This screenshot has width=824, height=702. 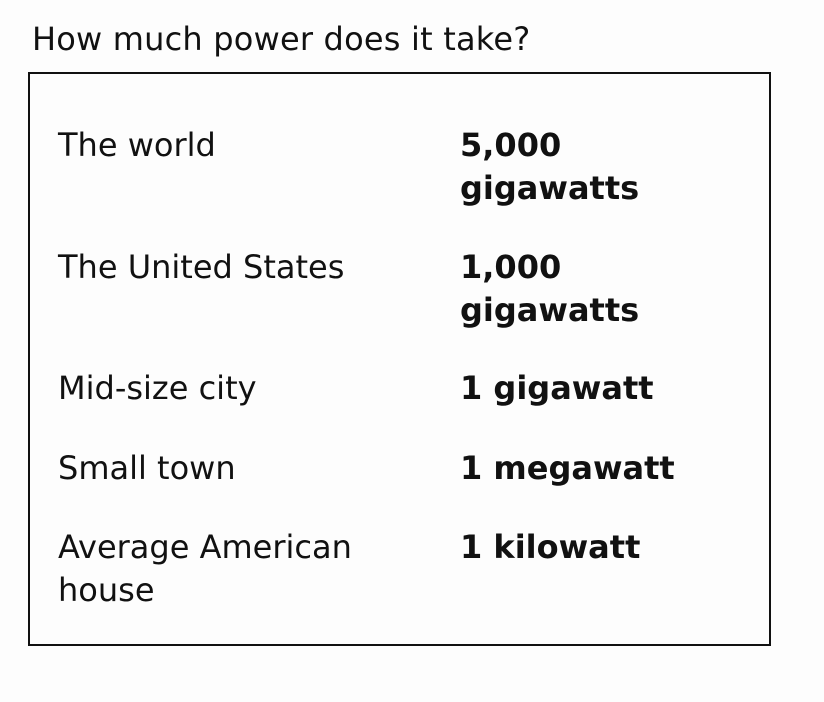 What do you see at coordinates (205, 568) in the screenshot?
I see `row-label: Average American house` at bounding box center [205, 568].